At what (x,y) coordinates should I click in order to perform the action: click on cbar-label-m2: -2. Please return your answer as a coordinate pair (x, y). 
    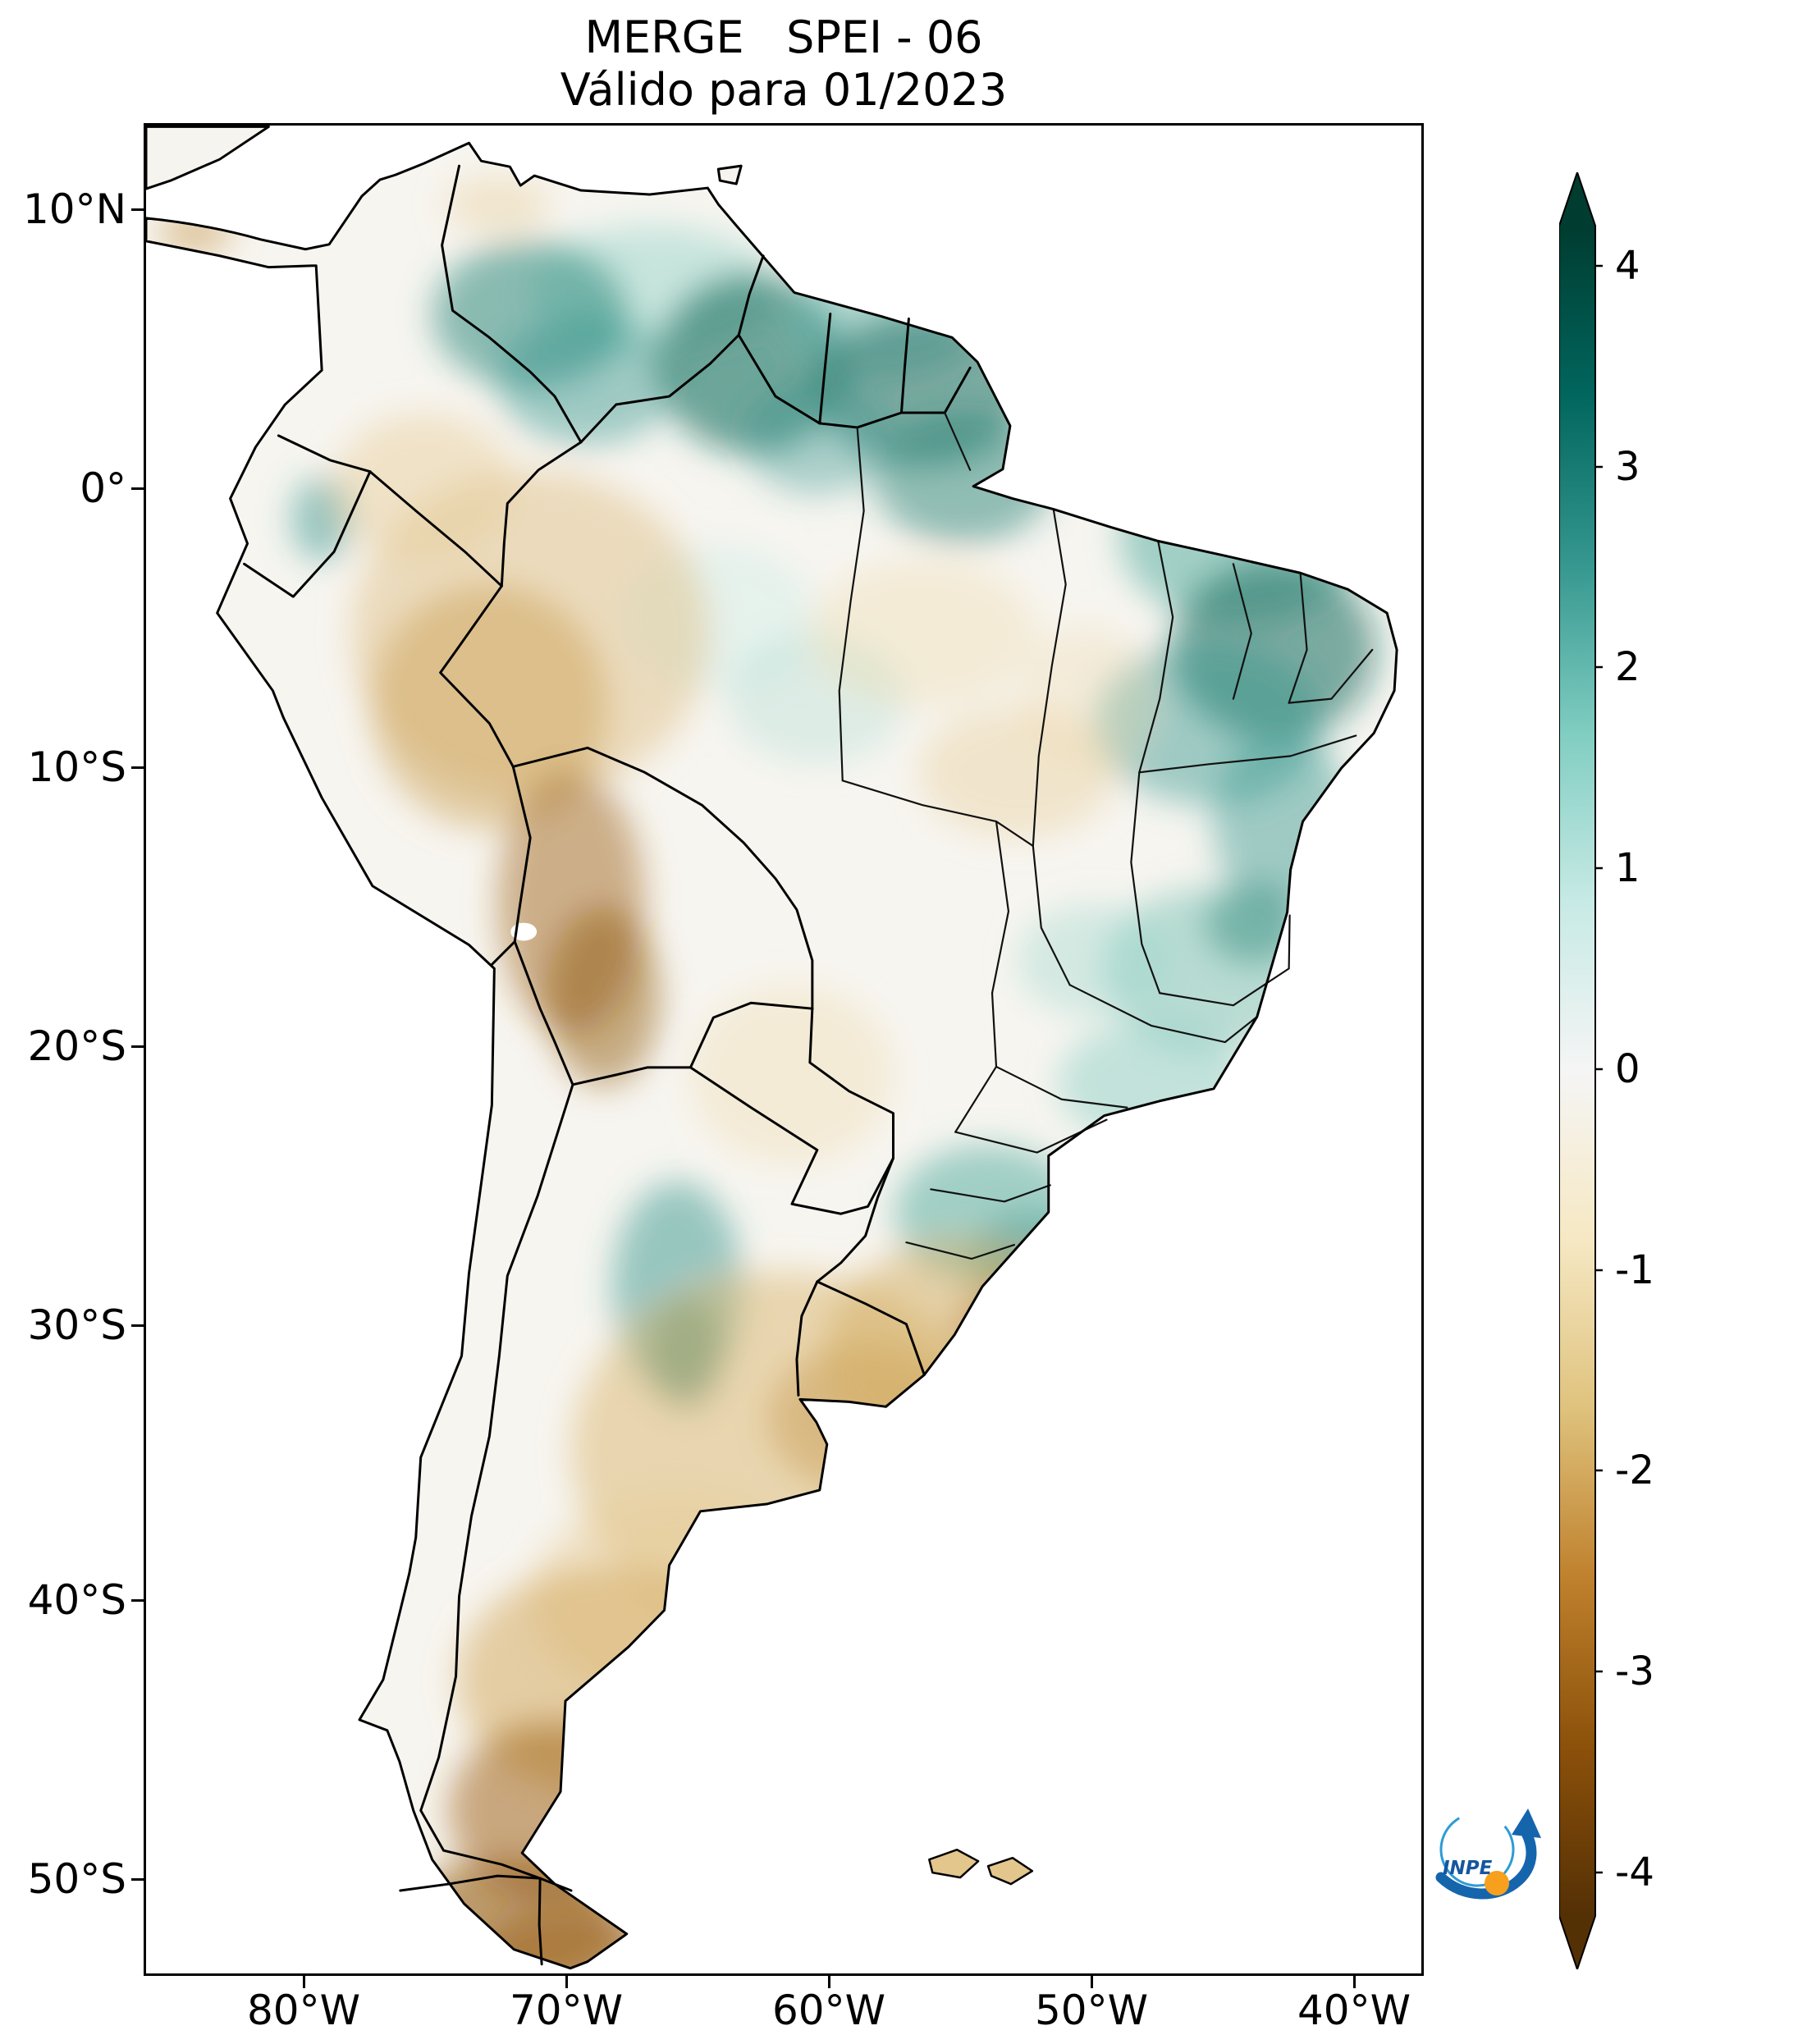
    Looking at the image, I should click on (1634, 1470).